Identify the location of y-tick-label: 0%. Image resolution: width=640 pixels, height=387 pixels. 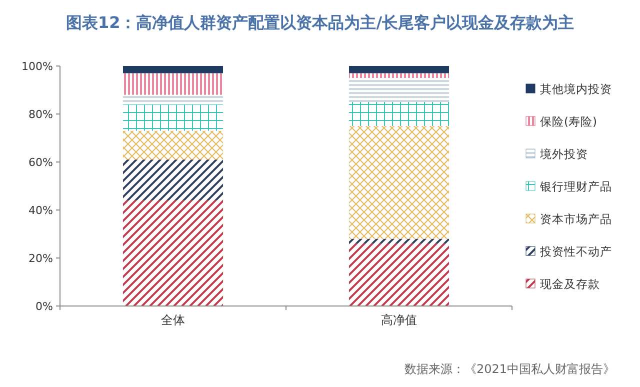
(44, 306).